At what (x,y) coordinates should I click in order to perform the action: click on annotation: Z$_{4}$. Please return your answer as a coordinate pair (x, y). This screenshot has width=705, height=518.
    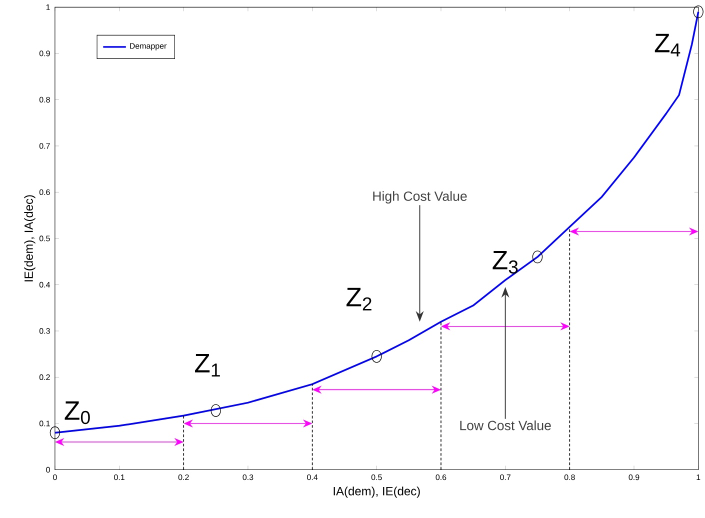
    Looking at the image, I should click on (667, 45).